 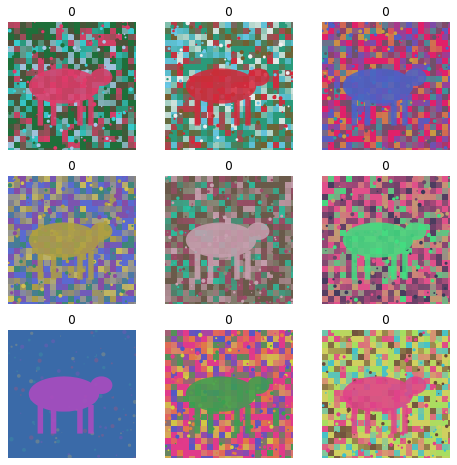 I want to click on panel-6: 0, so click(x=386, y=231).